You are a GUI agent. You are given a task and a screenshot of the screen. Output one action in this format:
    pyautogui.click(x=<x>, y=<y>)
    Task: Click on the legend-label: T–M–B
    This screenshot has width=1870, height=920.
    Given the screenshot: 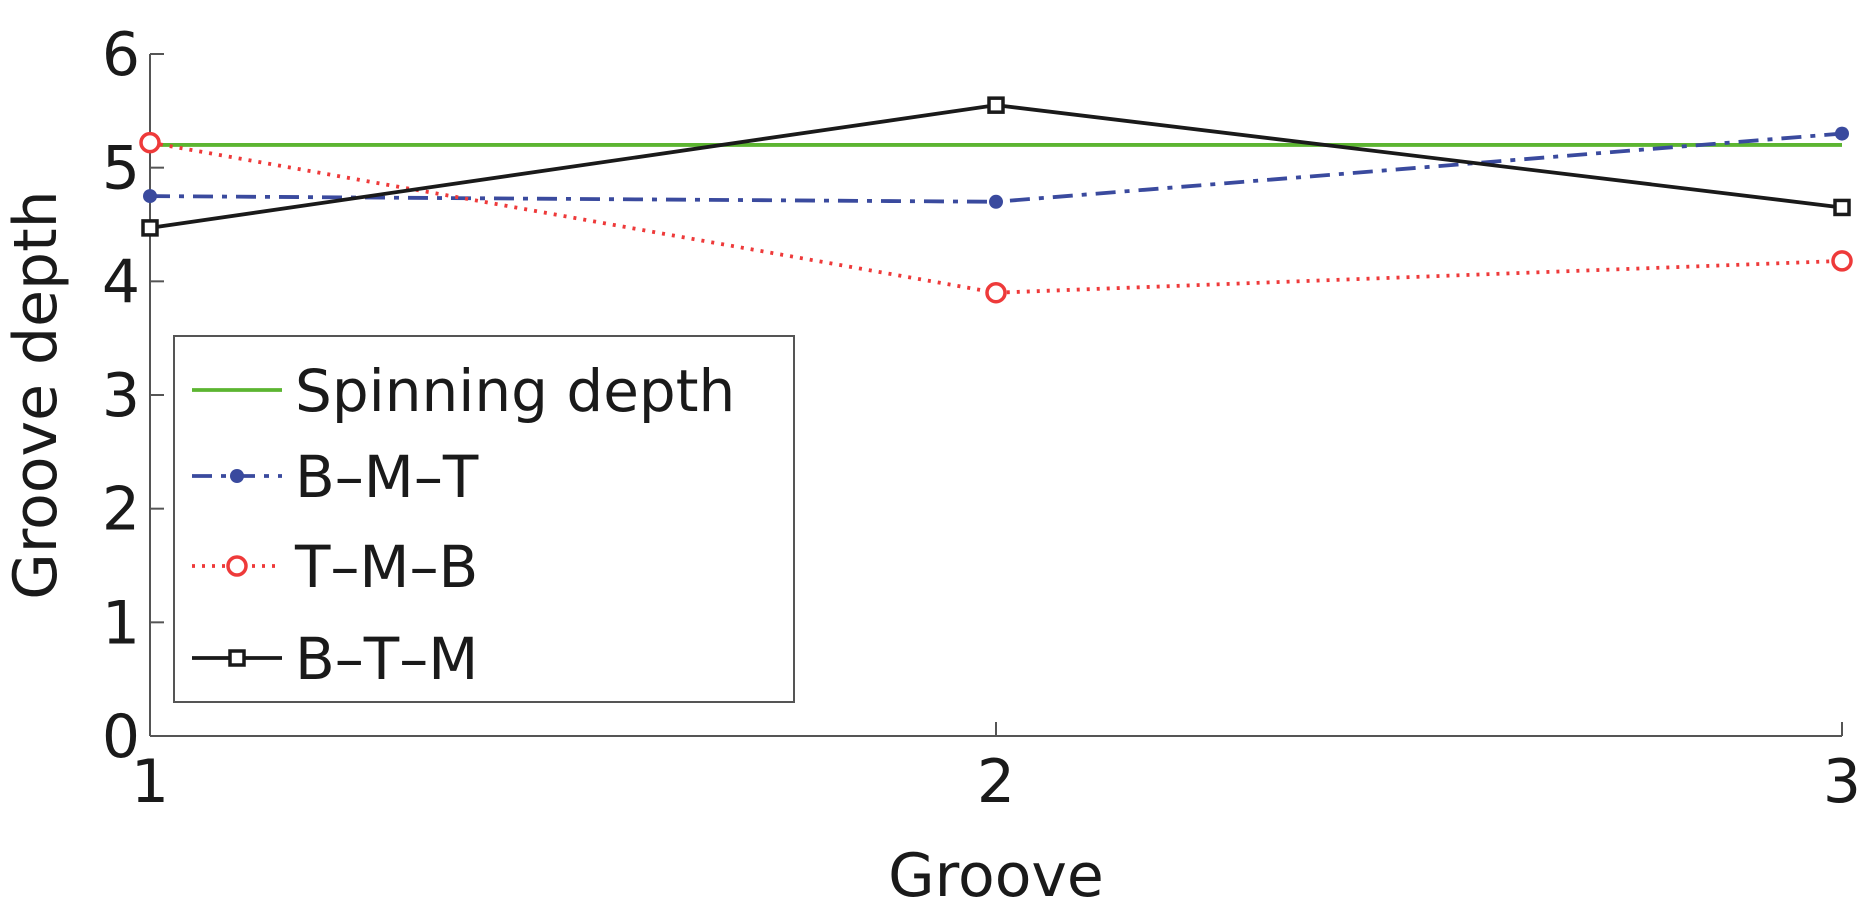 What is the action you would take?
    pyautogui.click(x=386, y=567)
    